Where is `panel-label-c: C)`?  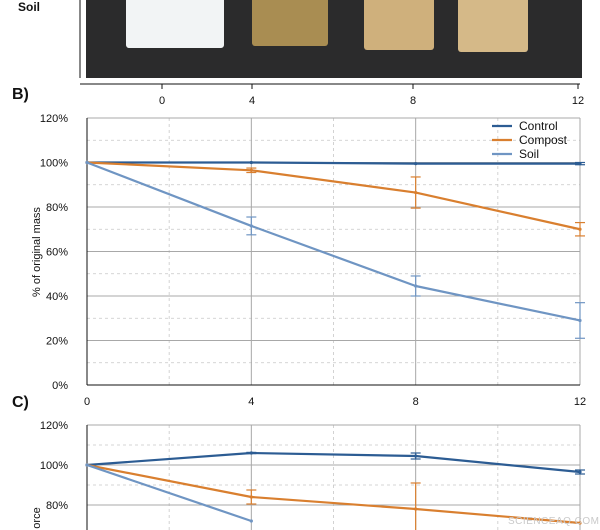
panel-label-c: C) is located at coordinates (20, 402).